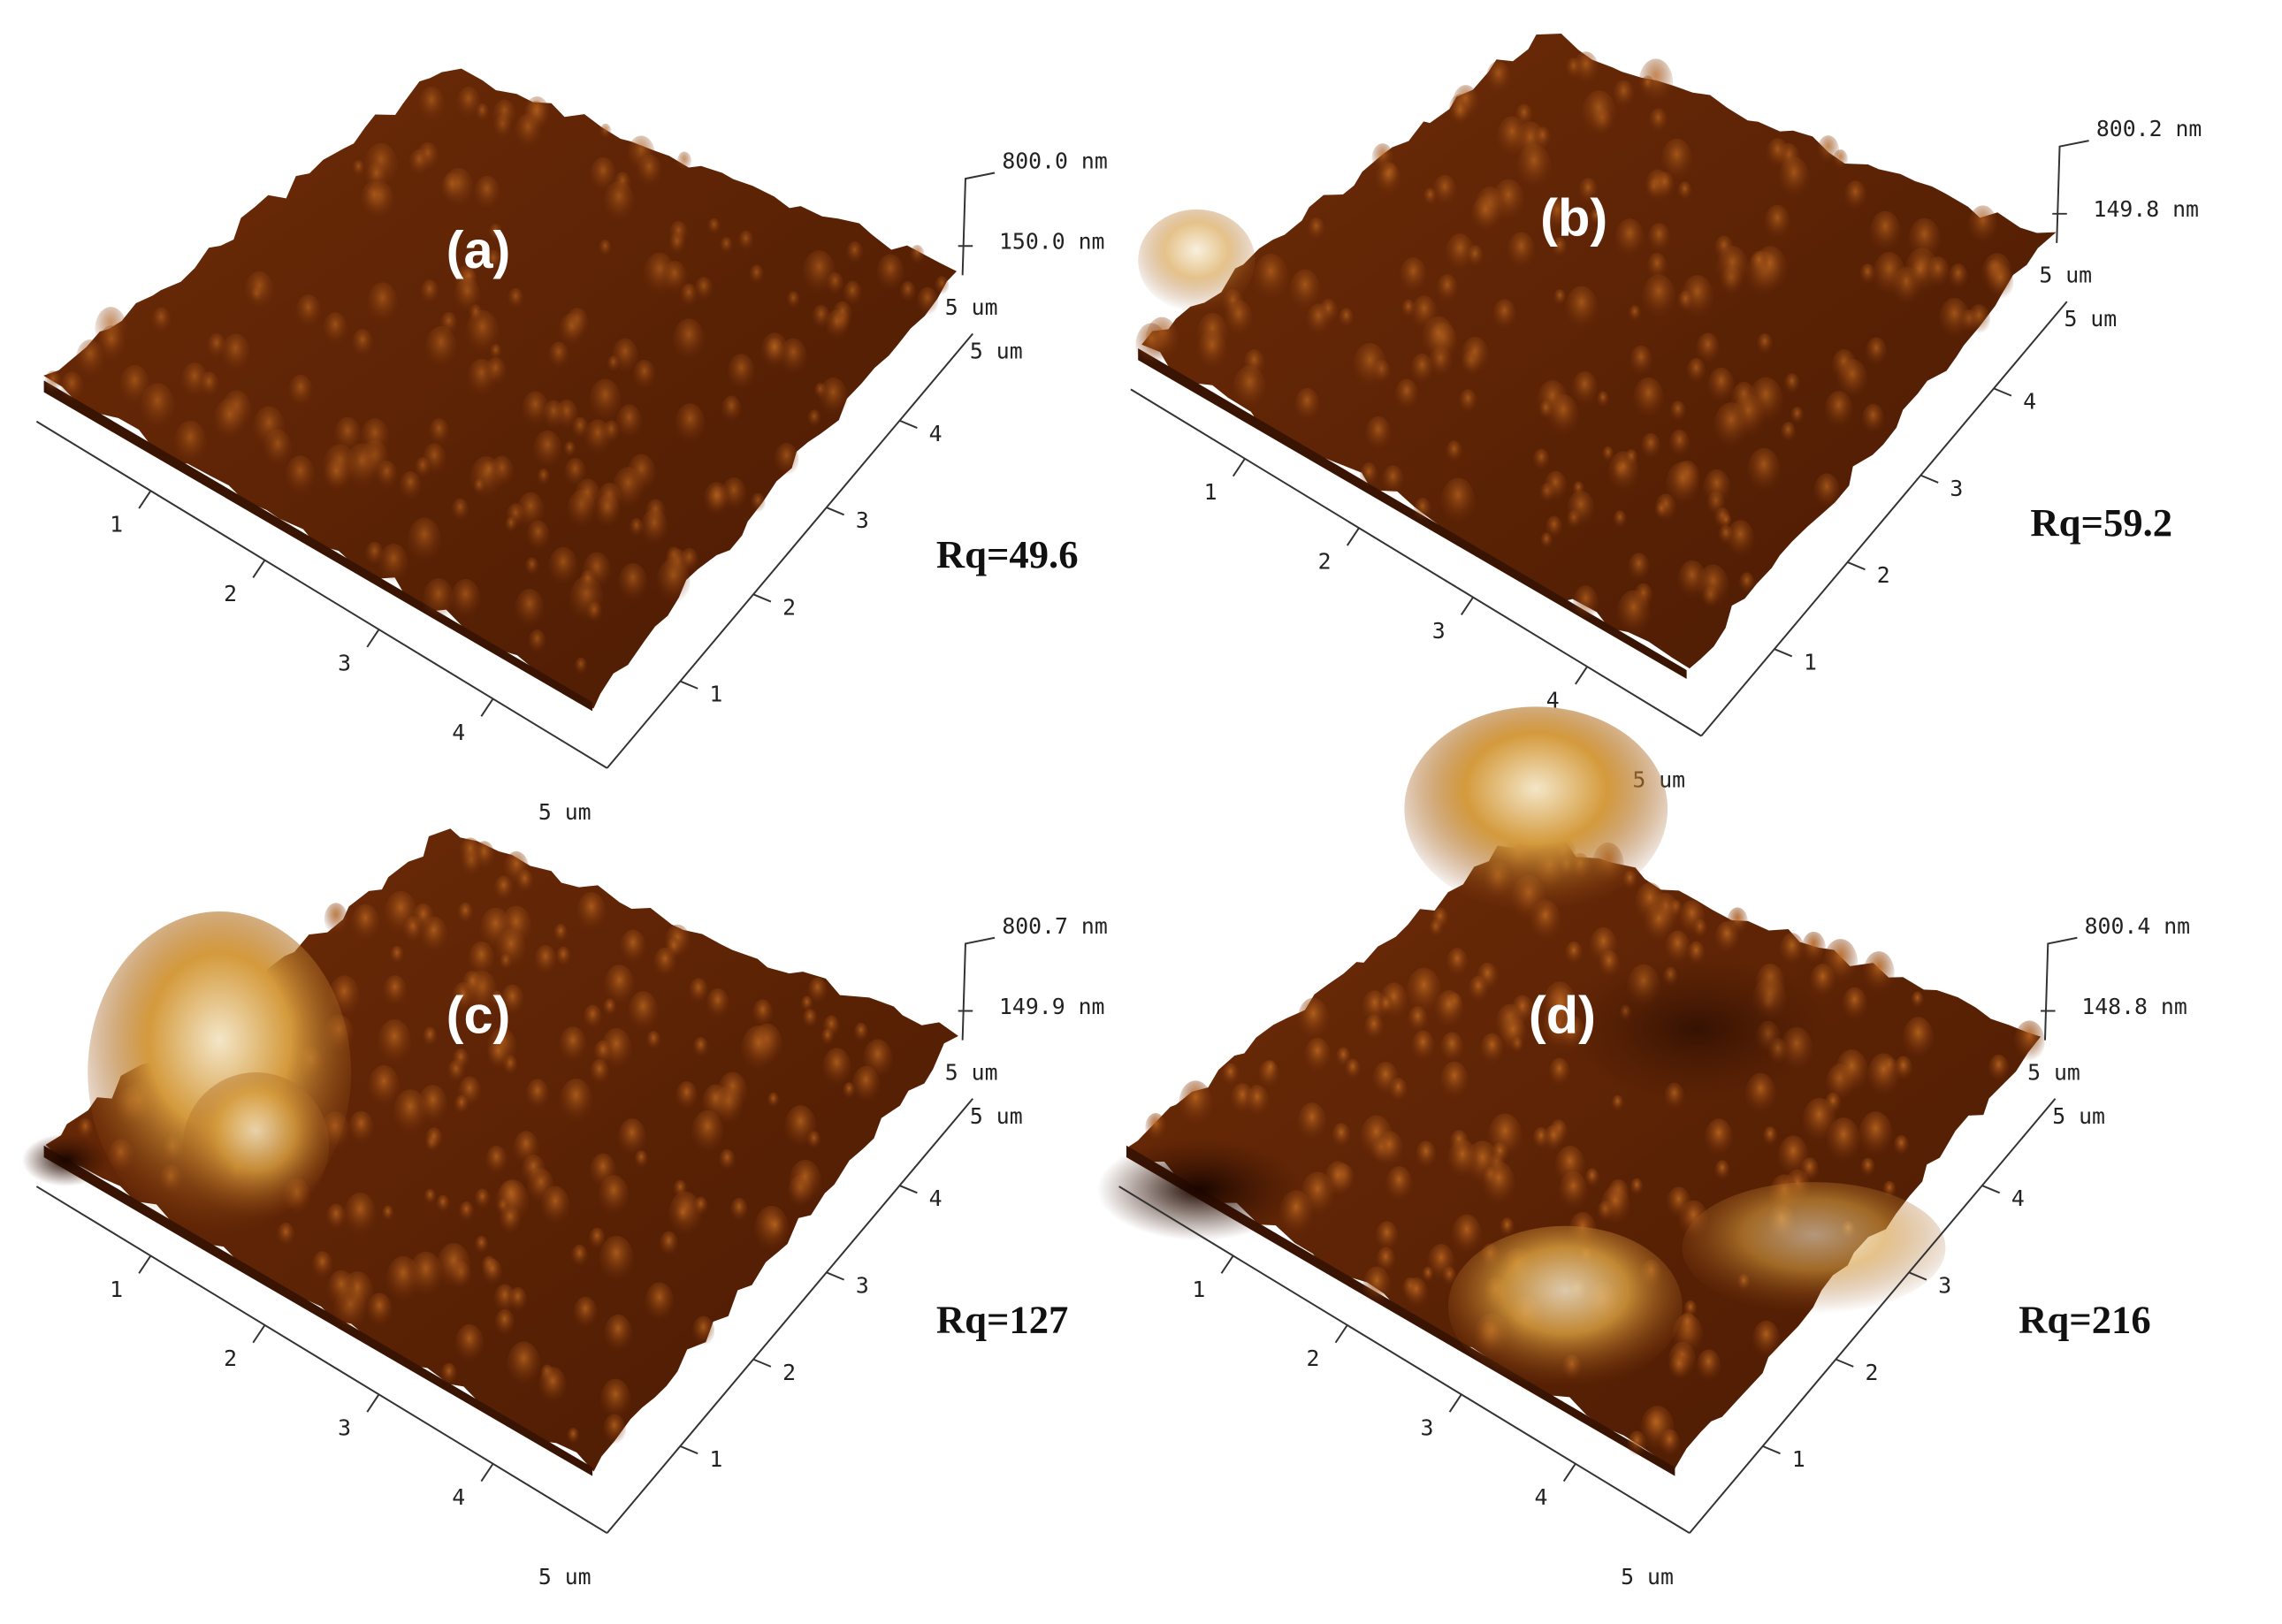  Describe the element at coordinates (2149, 128) in the screenshot. I see `z-max-label: 800.2 nm` at that location.